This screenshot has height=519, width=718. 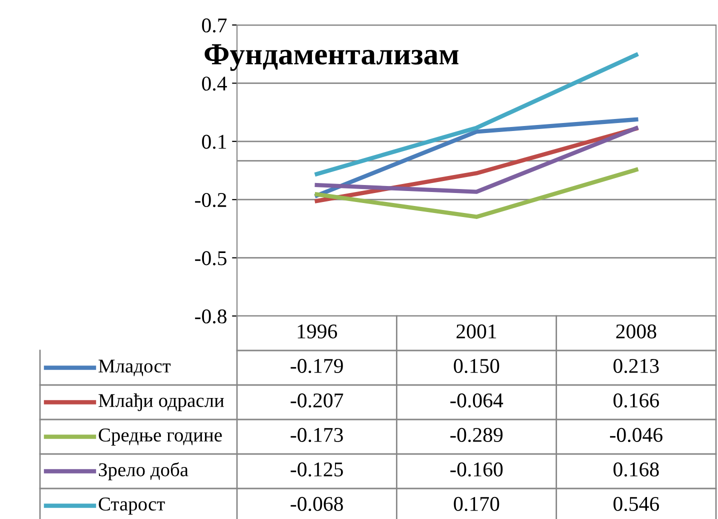 What do you see at coordinates (131, 506) in the screenshot?
I see `legend-label: Старост` at bounding box center [131, 506].